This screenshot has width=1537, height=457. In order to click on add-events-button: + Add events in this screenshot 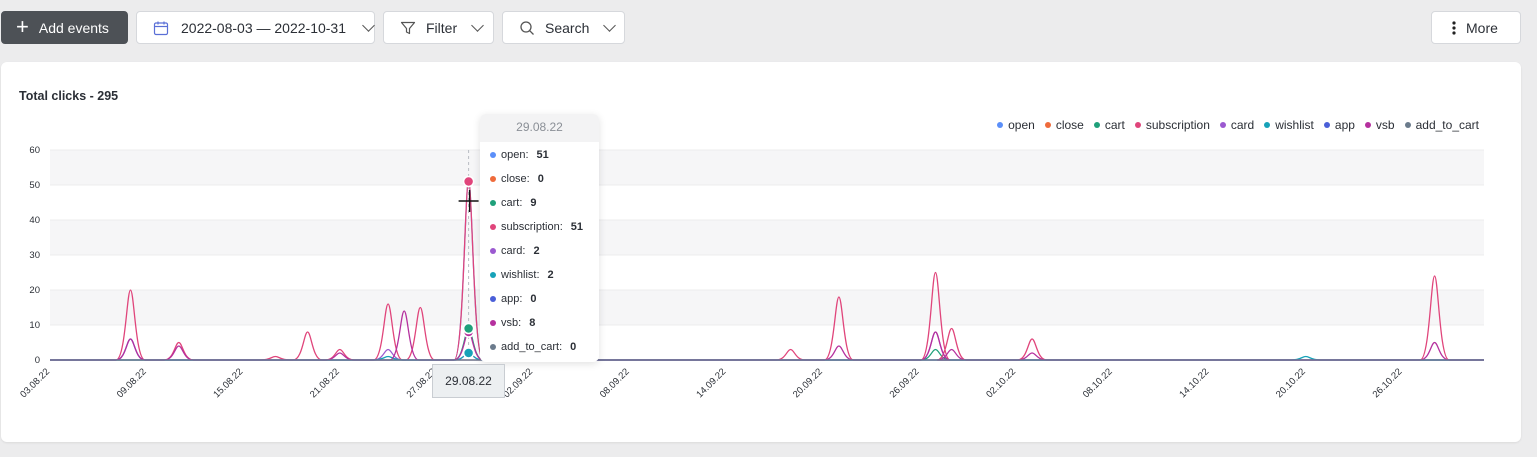, I will do `click(64, 27)`.